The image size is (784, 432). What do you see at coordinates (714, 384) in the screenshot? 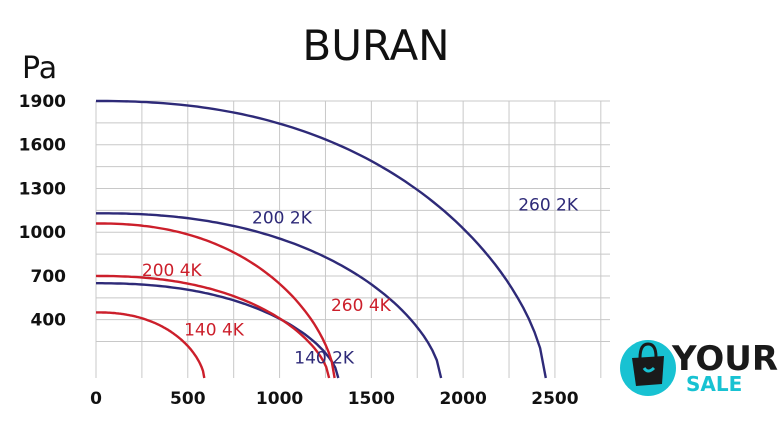
I see `logo-word-sale: SALE` at bounding box center [714, 384].